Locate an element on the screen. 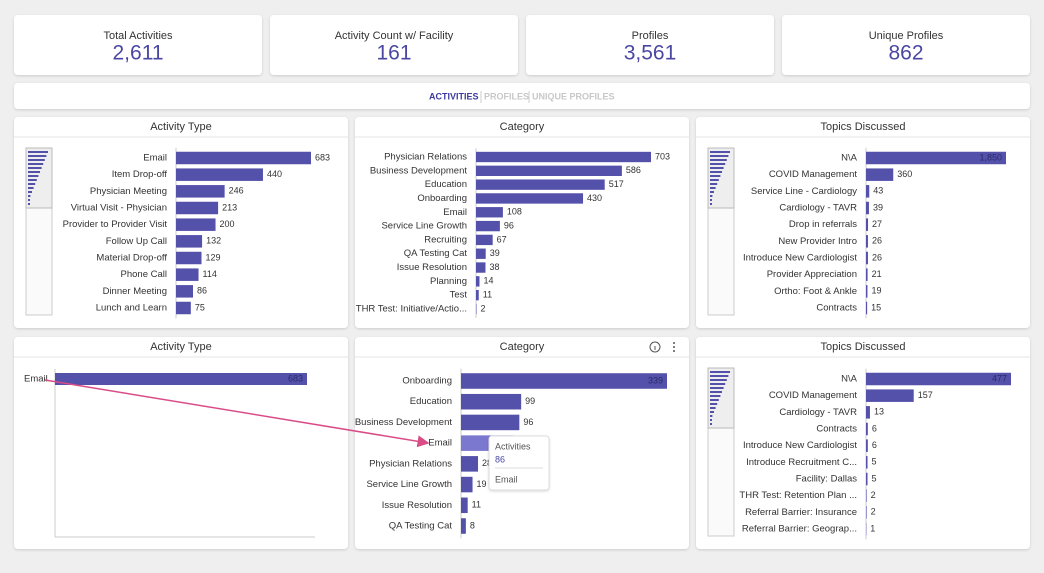 Image resolution: width=1044 pixels, height=573 pixels. card is located at coordinates (181, 443).